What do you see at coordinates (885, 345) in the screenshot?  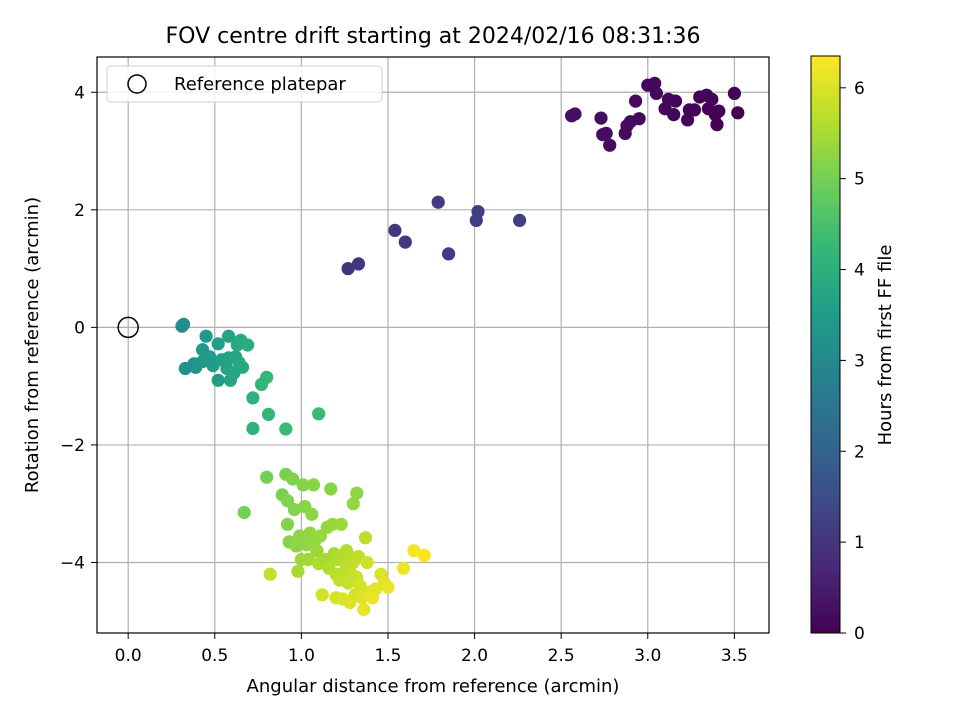 I see `colorbar-label: Hours from first FF file` at bounding box center [885, 345].